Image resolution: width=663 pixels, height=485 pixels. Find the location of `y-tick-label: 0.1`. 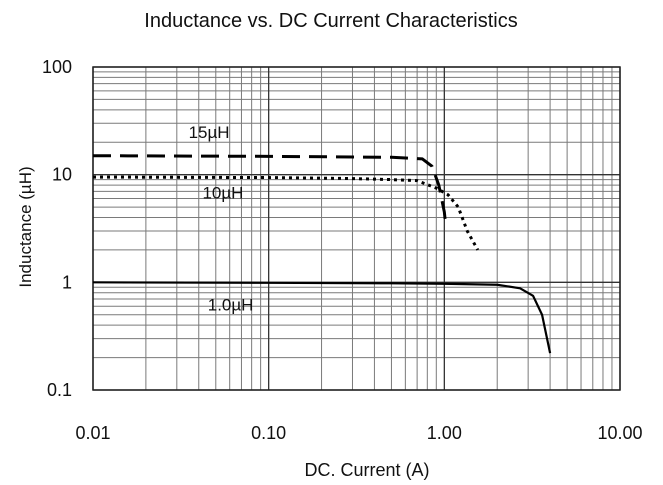

y-tick-label: 0.1 is located at coordinates (59, 390).